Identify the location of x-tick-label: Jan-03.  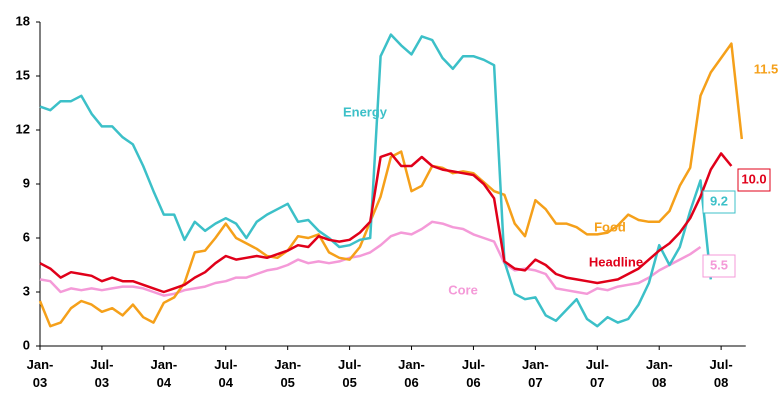
(40, 373).